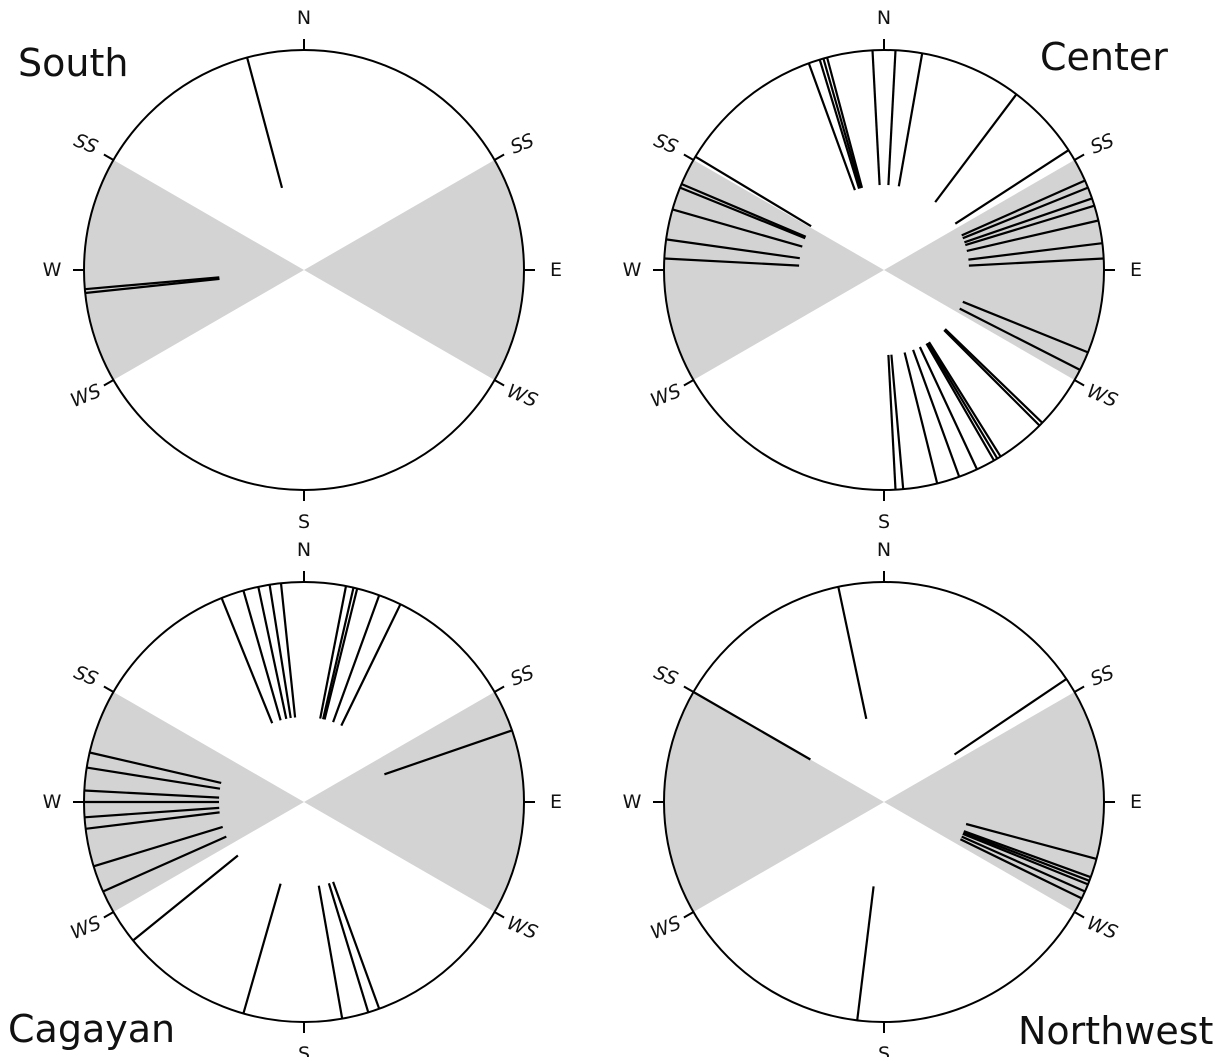  Describe the element at coordinates (556, 802) in the screenshot. I see `compass-label-e: E` at that location.